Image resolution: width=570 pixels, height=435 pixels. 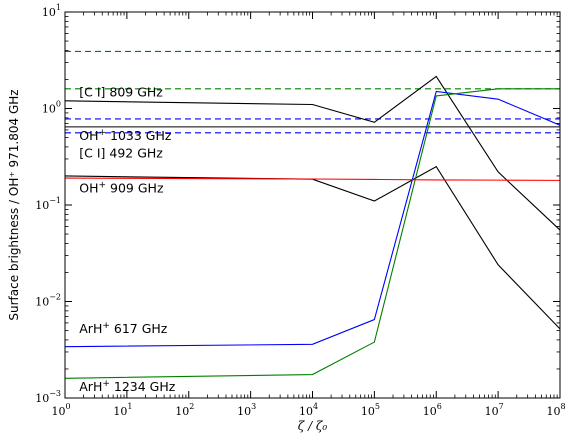 I want to click on x-tick-label-0: 10⁰, so click(x=60, y=410).